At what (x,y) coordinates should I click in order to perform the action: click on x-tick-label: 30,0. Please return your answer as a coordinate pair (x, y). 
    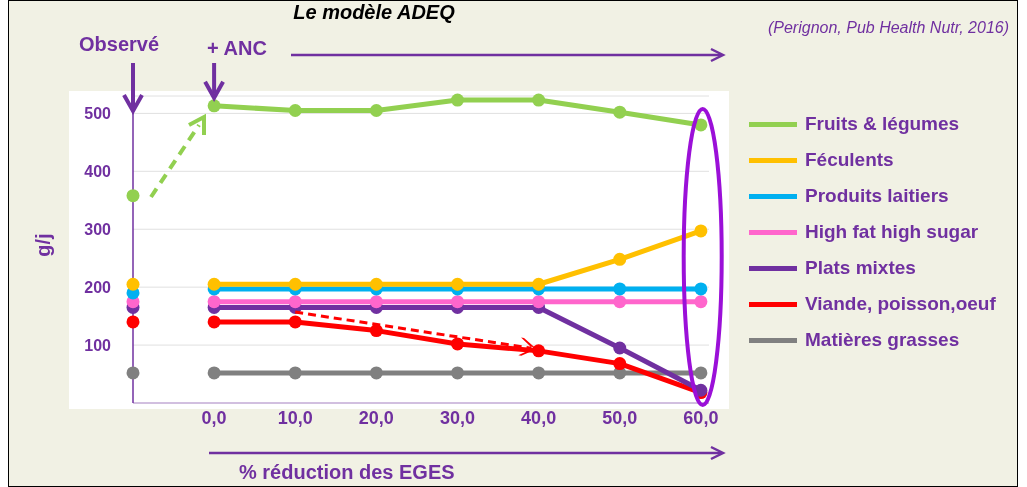
    Looking at the image, I should click on (457, 417).